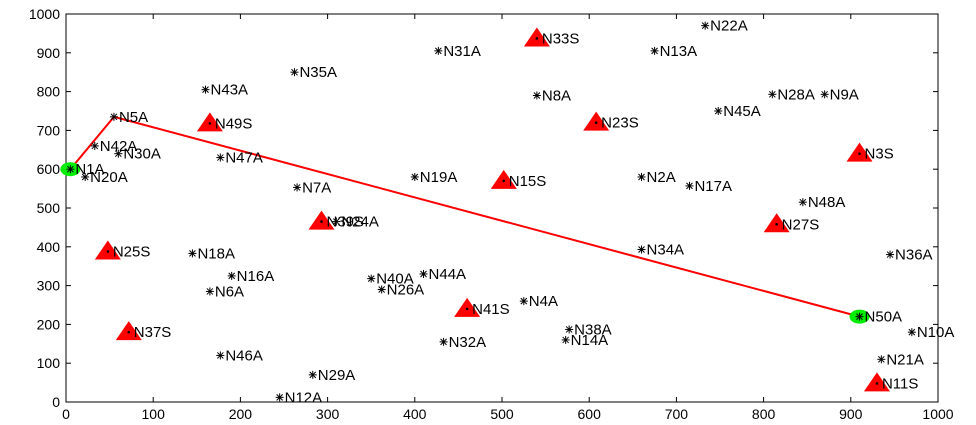  What do you see at coordinates (230, 90) in the screenshot?
I see `node-label: N43A` at bounding box center [230, 90].